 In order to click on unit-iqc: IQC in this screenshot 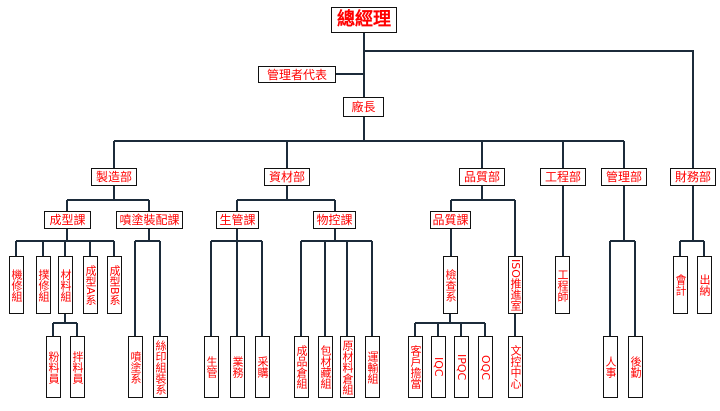, I will do `click(438, 367)`.